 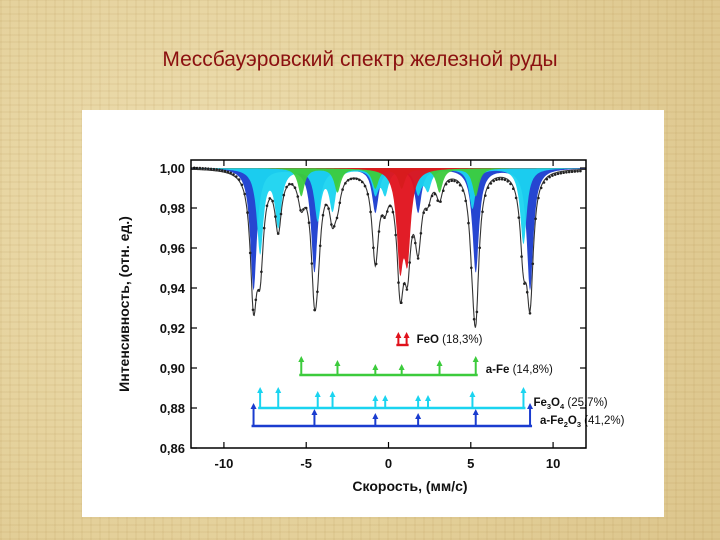 What do you see at coordinates (579, 424) in the screenshot?
I see `phase-label-part: 3` at bounding box center [579, 424].